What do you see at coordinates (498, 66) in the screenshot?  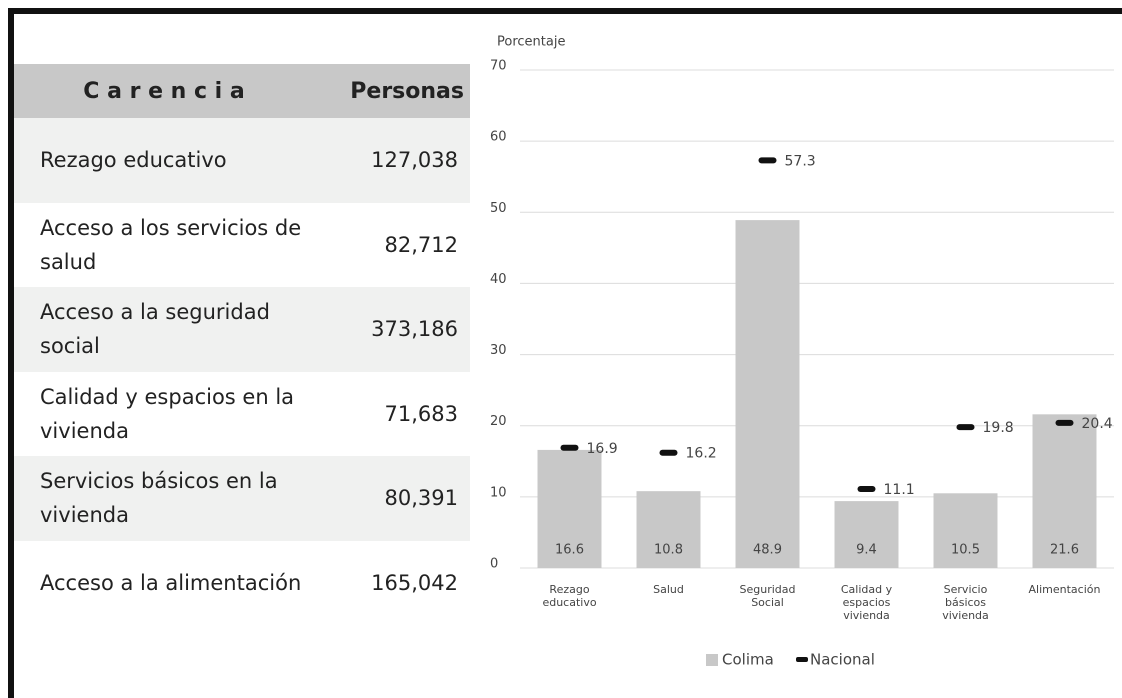 I see `y-tick-label: 70` at bounding box center [498, 66].